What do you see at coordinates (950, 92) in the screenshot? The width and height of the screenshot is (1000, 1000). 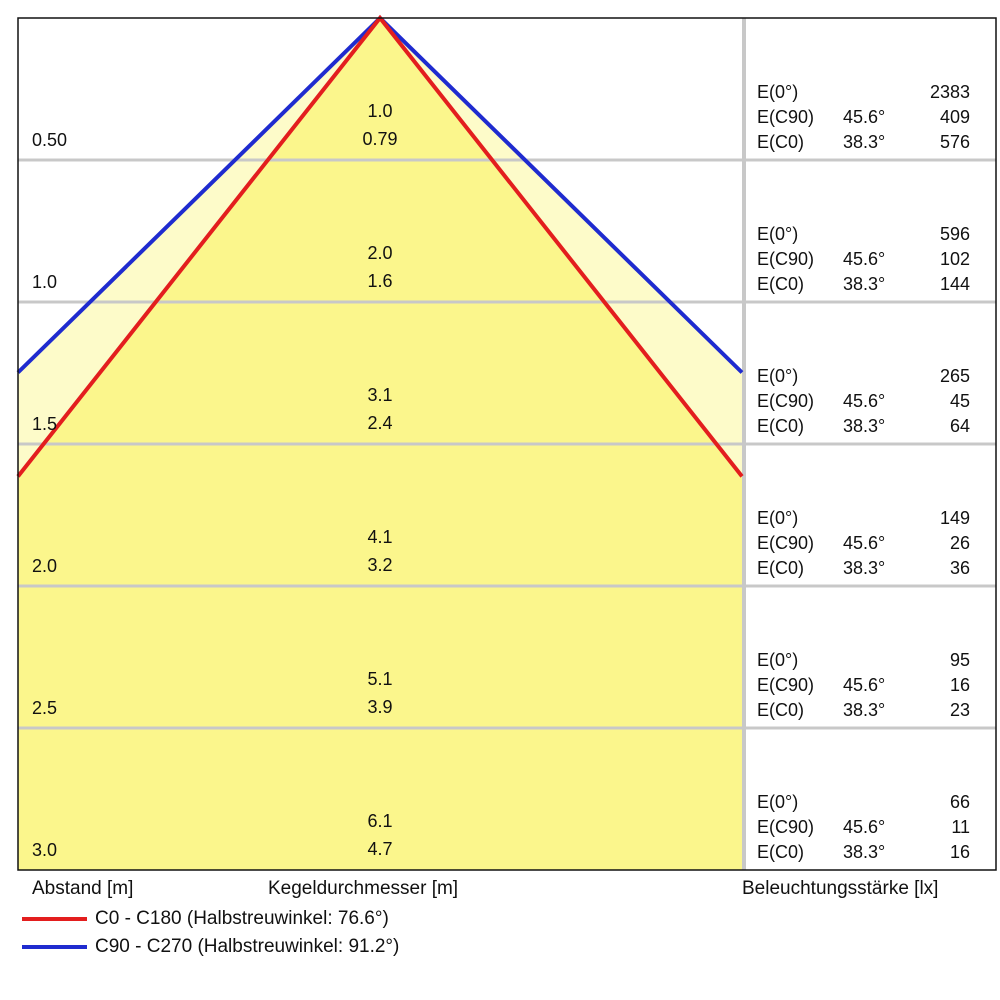 I see `illuminance-value: 2383` at bounding box center [950, 92].